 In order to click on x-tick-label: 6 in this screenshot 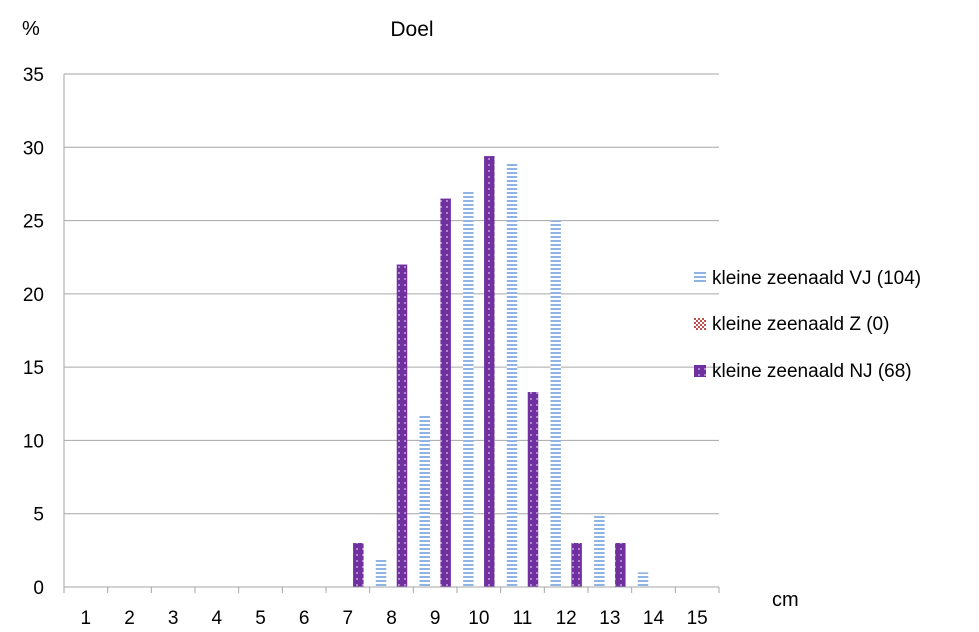, I will do `click(304, 618)`.